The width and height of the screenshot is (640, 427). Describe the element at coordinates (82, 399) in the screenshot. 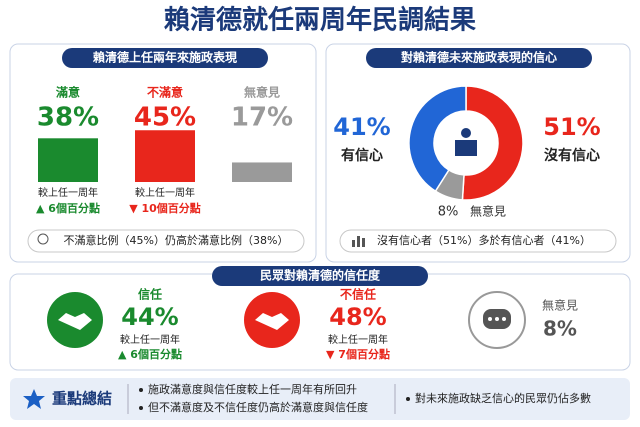

I see `summary-title: 重點總結` at that location.